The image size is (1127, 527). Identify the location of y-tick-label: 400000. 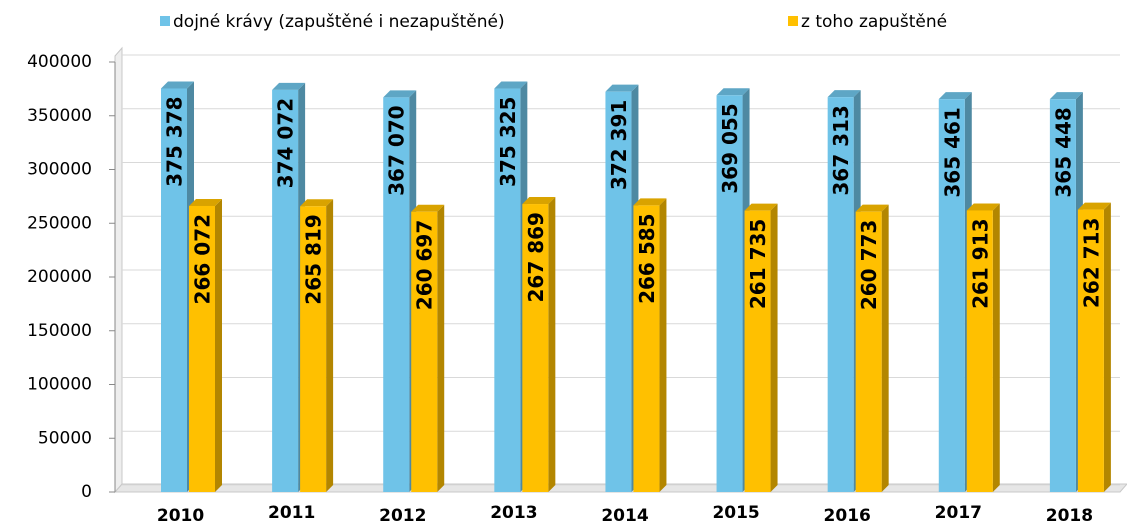
(59, 62).